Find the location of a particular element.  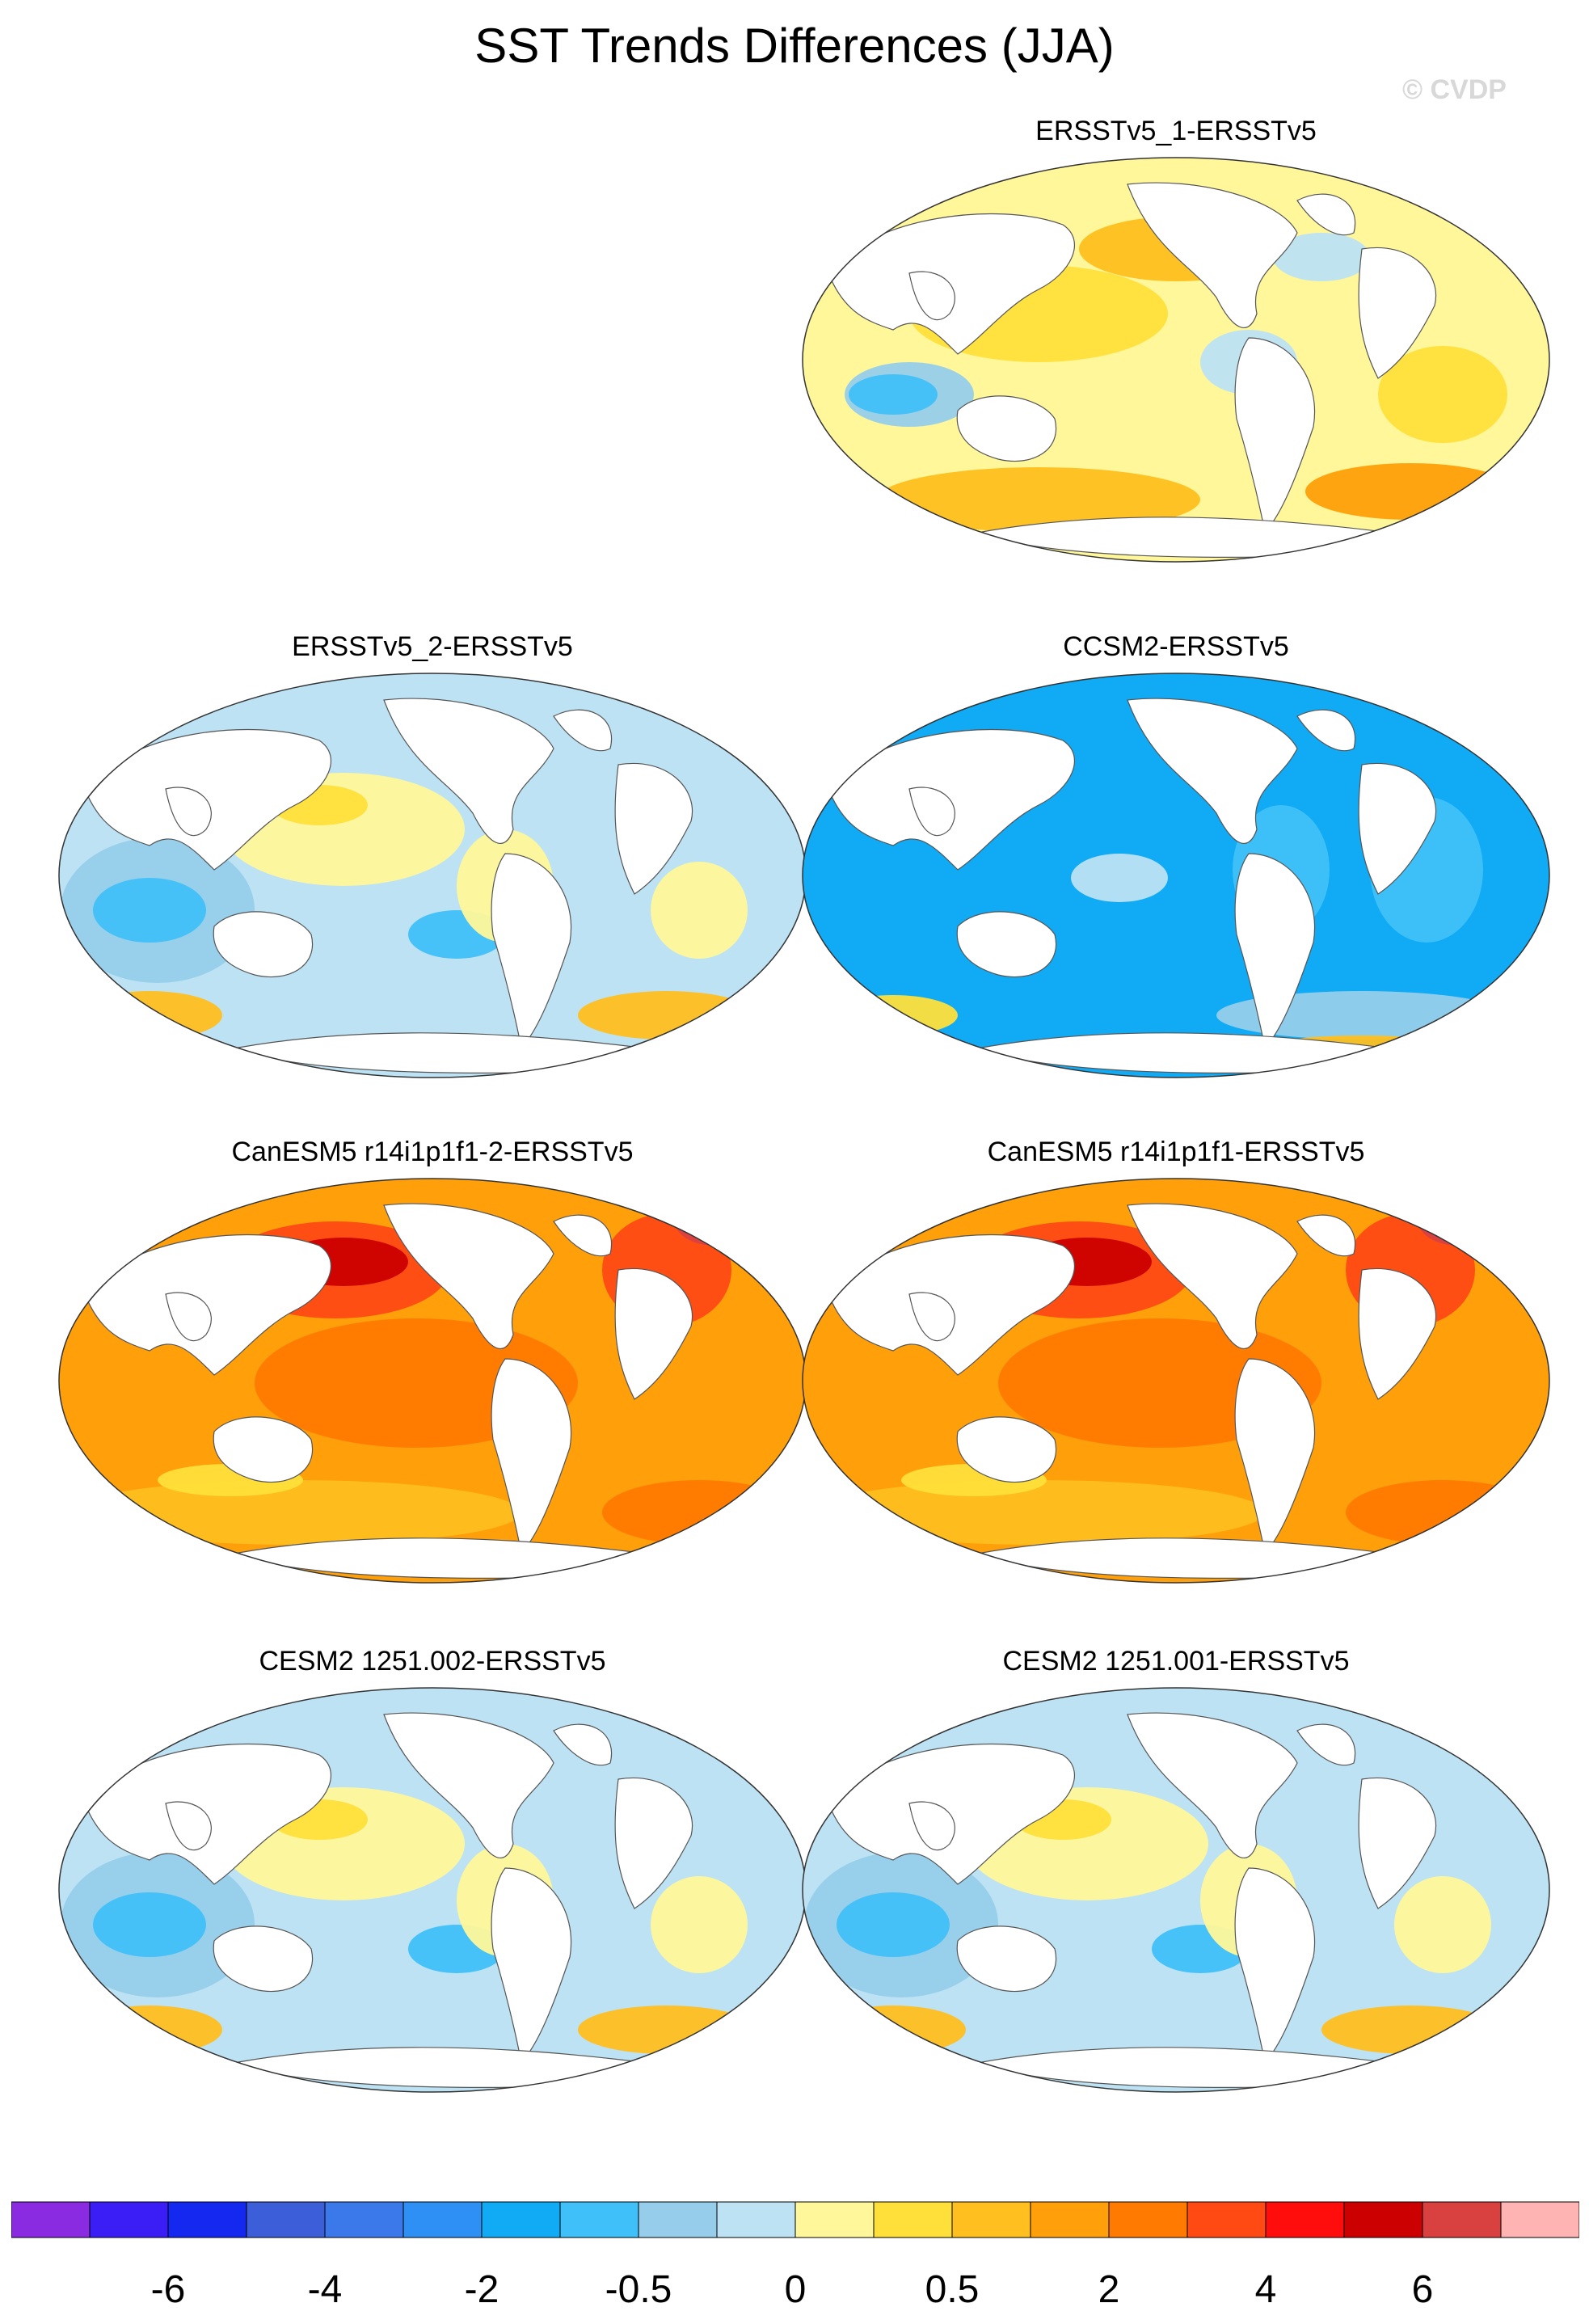

map-panel-1: ERSSTv5_1-ERSSTv5 is located at coordinates (1176, 341).